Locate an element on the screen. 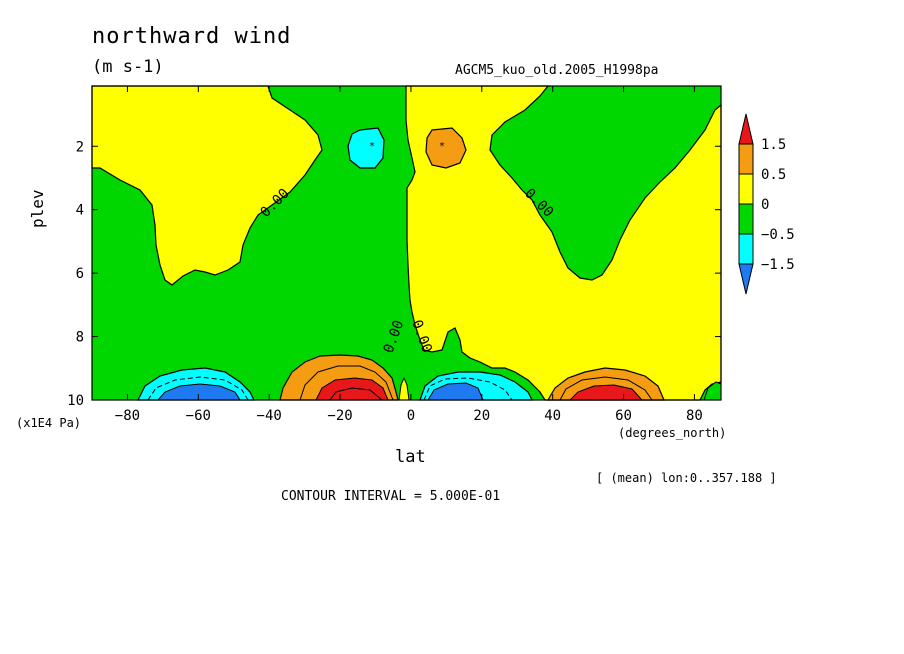  cell-marker-positive: * is located at coordinates (442, 146).